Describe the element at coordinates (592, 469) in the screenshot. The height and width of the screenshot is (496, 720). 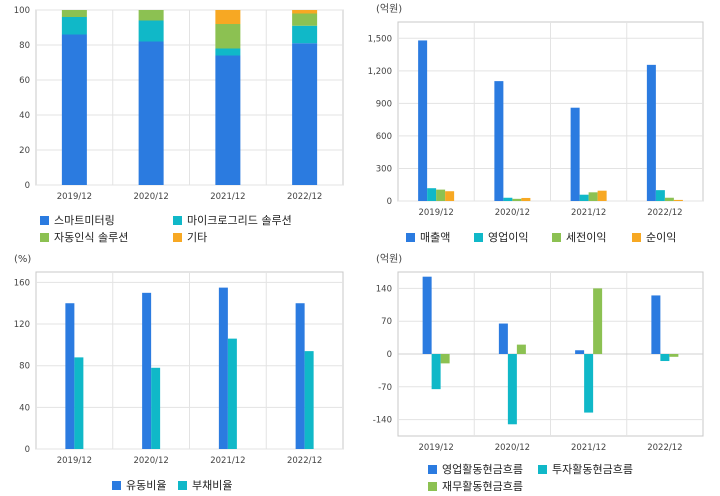
I see `legend-label: 투자활동현금흐름` at that location.